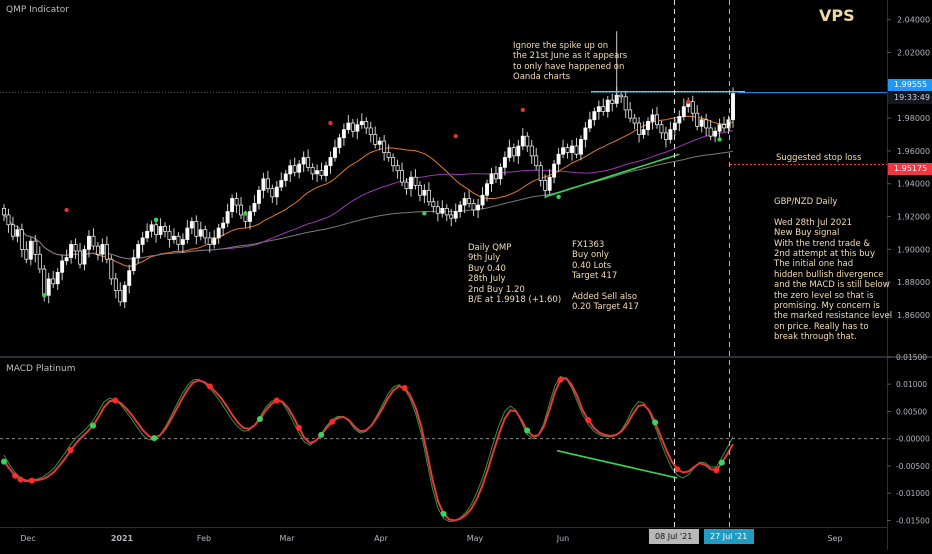  Describe the element at coordinates (911, 411) in the screenshot. I see `macd-tick-label: 0.00500` at that location.